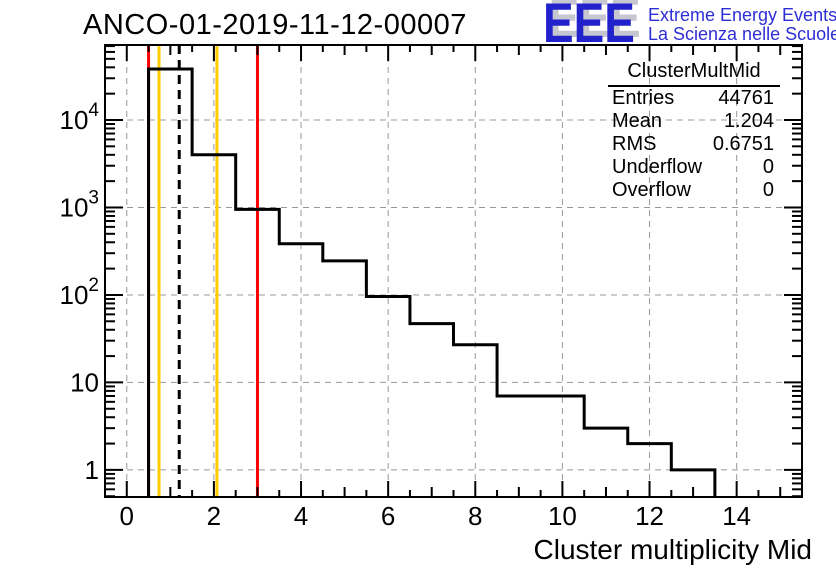 The height and width of the screenshot is (572, 836). What do you see at coordinates (743, 144) in the screenshot?
I see `stats-value: 0.6751` at bounding box center [743, 144].